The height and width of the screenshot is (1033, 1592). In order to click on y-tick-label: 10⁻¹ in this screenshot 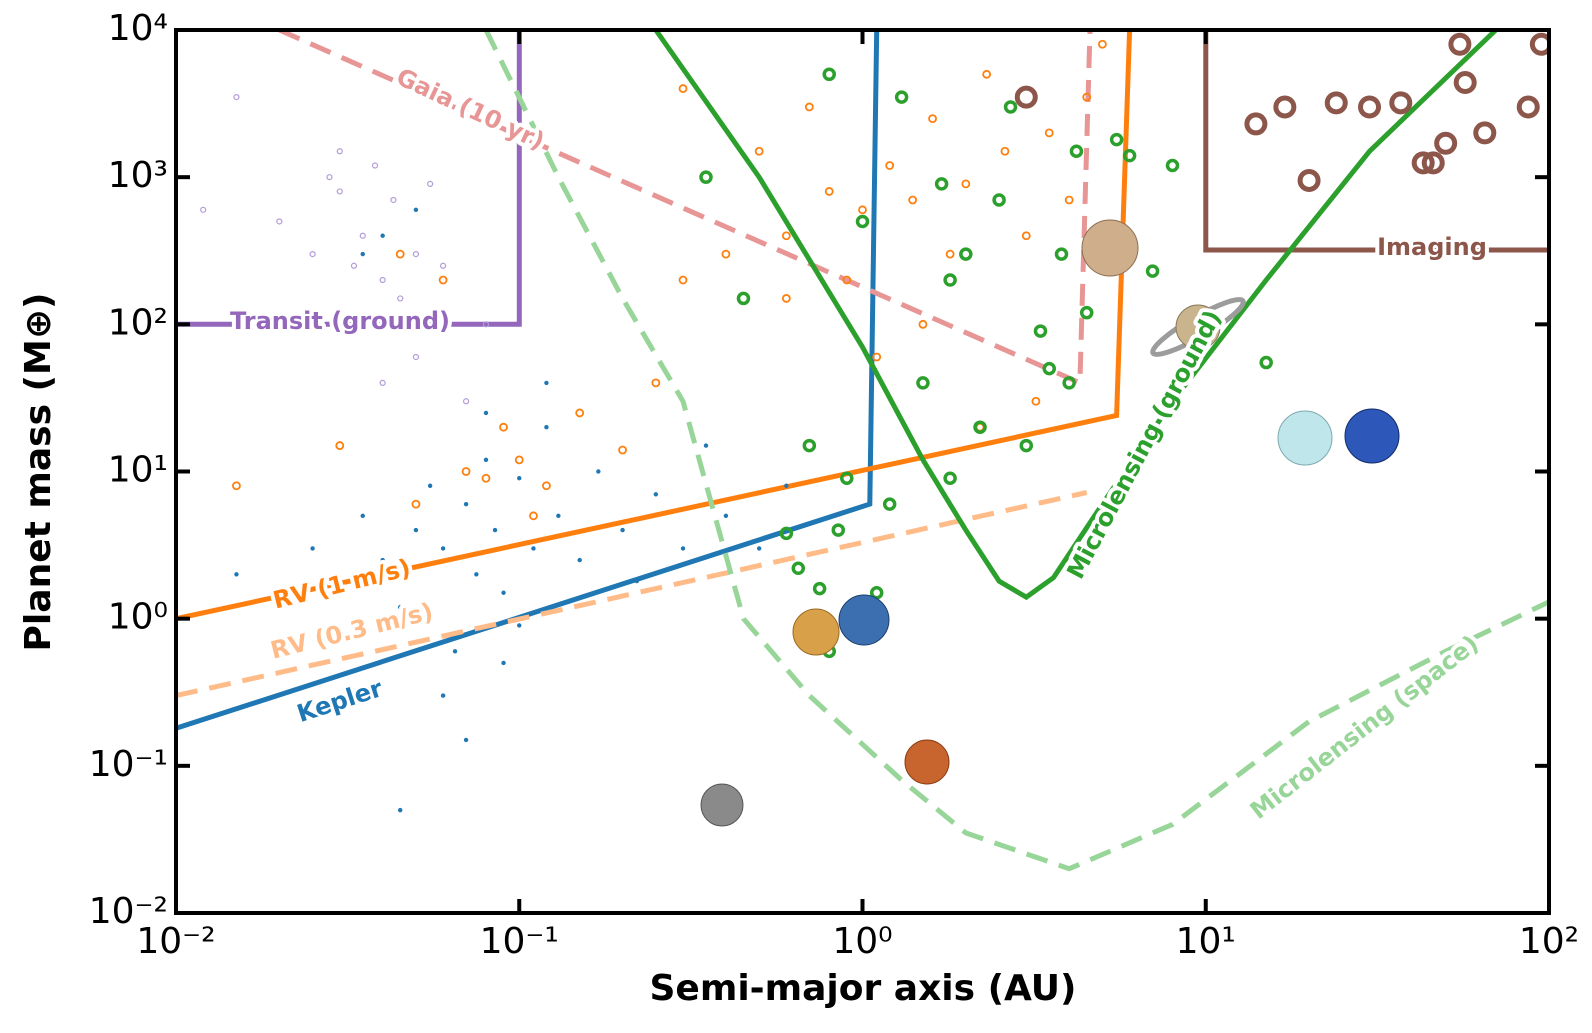, I will do `click(128, 764)`.